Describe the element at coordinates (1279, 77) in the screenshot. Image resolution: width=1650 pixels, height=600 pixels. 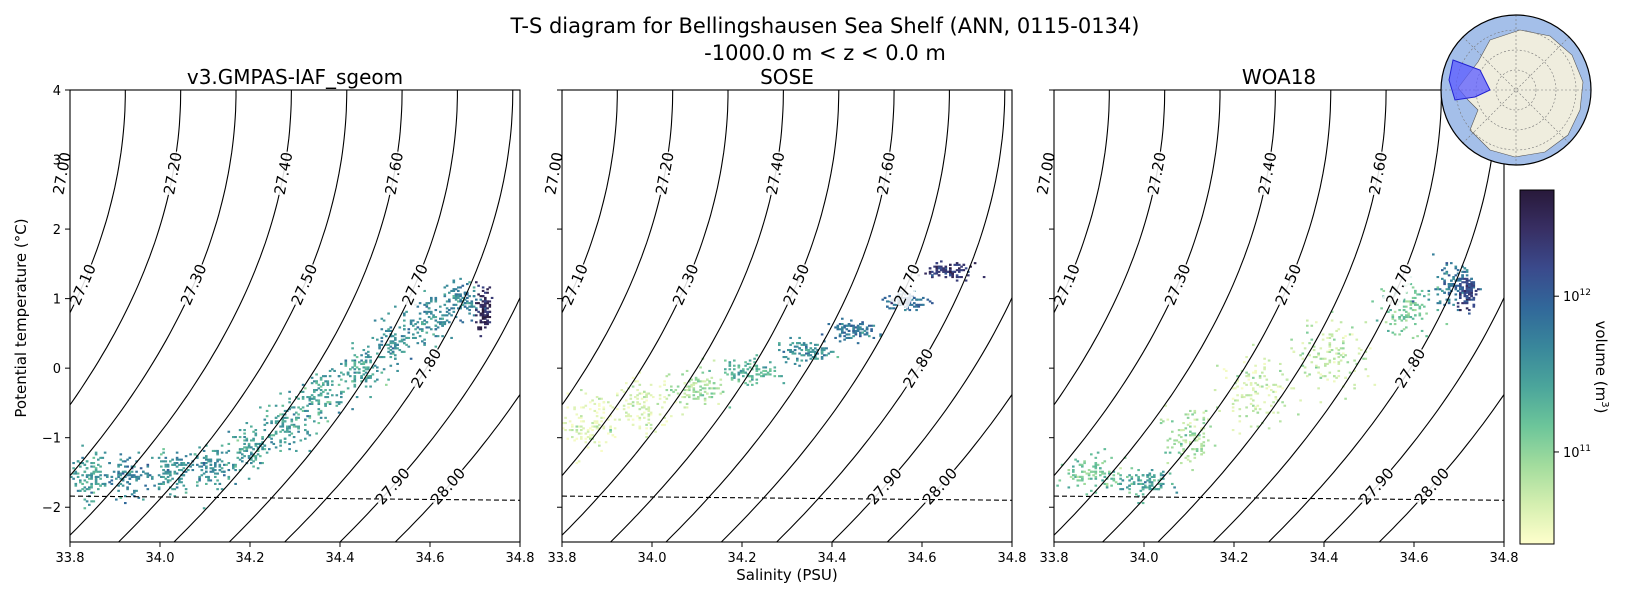
I see `panel-title: WOA18` at that location.